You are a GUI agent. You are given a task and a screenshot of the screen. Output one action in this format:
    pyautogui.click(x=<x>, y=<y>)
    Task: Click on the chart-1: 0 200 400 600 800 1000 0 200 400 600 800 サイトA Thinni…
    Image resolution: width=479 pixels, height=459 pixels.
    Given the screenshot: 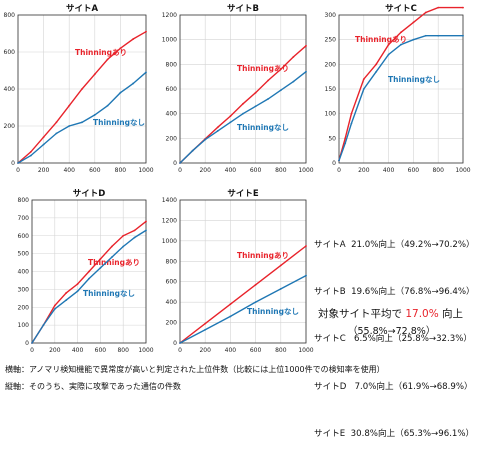 What is the action you would take?
    pyautogui.click(x=79, y=89)
    